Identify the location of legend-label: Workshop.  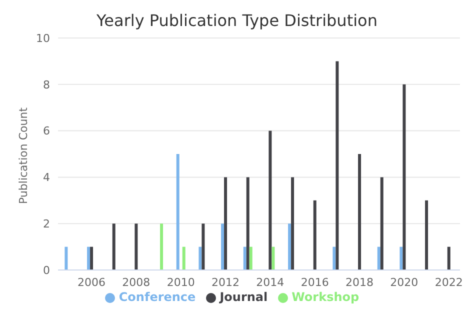
(326, 297).